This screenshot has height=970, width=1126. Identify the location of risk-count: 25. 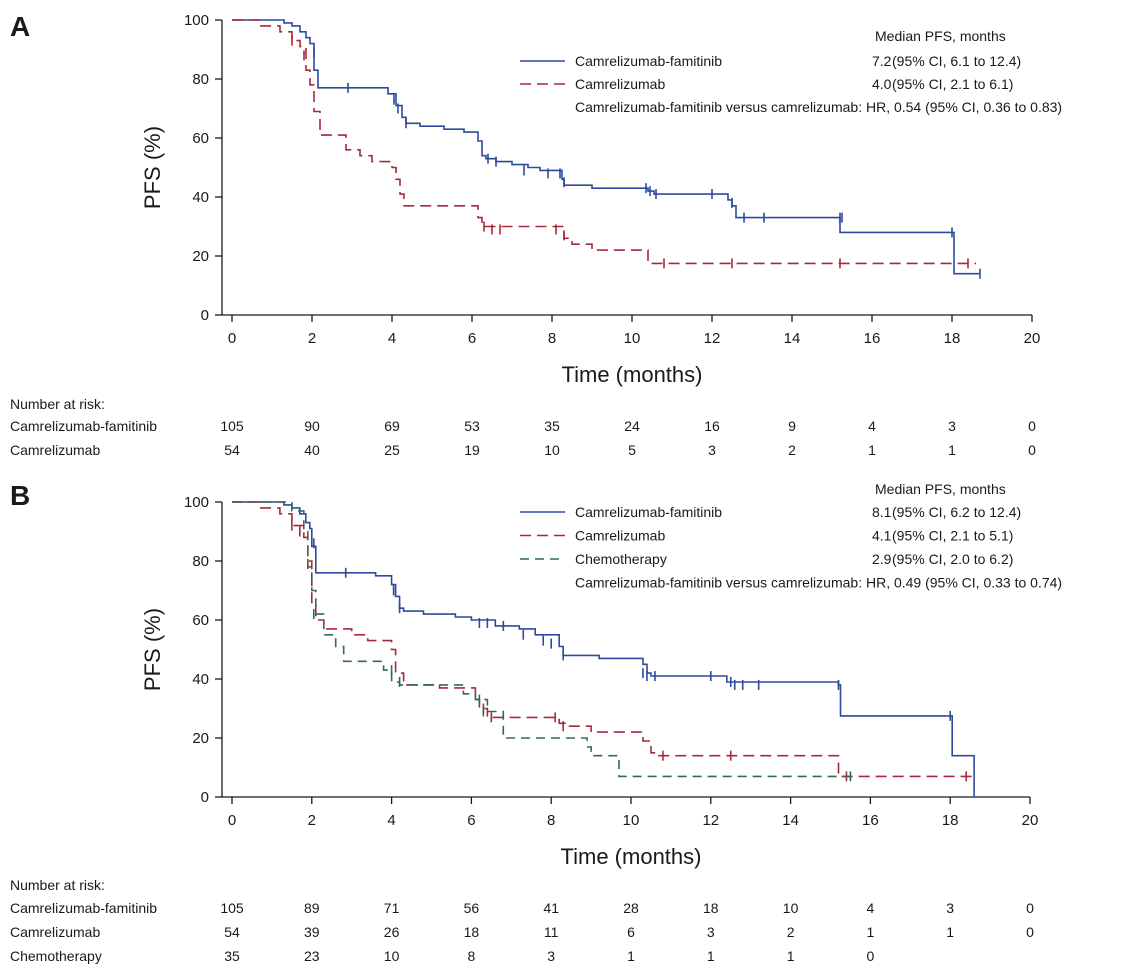
(392, 450).